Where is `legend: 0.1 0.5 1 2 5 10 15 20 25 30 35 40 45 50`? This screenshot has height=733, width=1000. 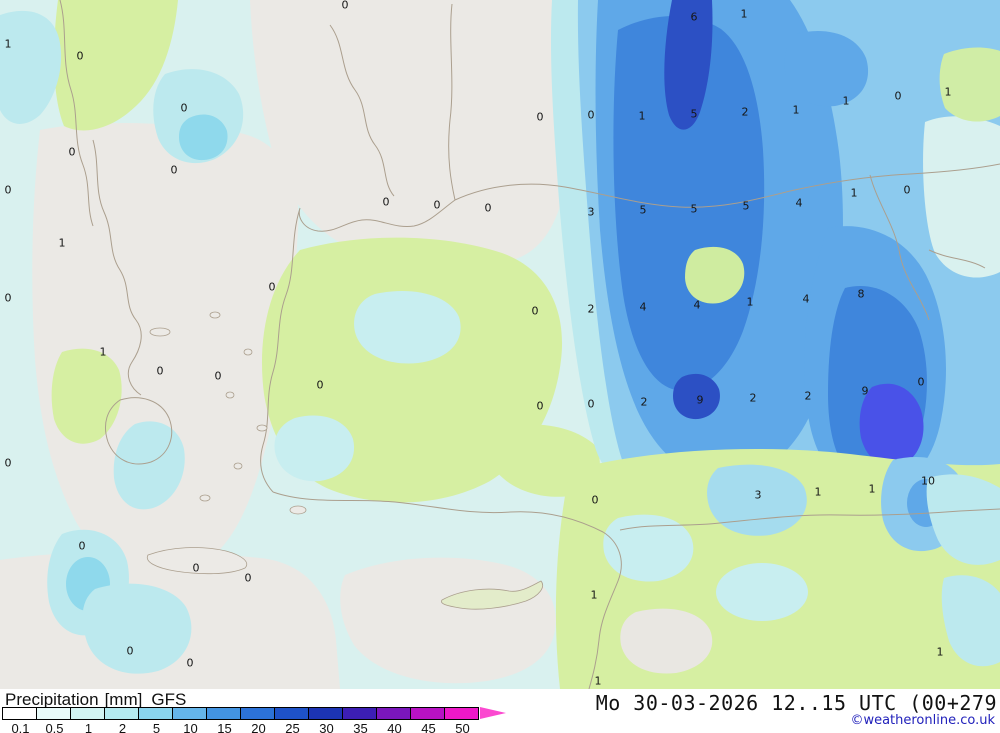 legend: 0.1 0.5 1 2 5 10 15 20 25 30 35 40 45 50 is located at coordinates (254, 720).